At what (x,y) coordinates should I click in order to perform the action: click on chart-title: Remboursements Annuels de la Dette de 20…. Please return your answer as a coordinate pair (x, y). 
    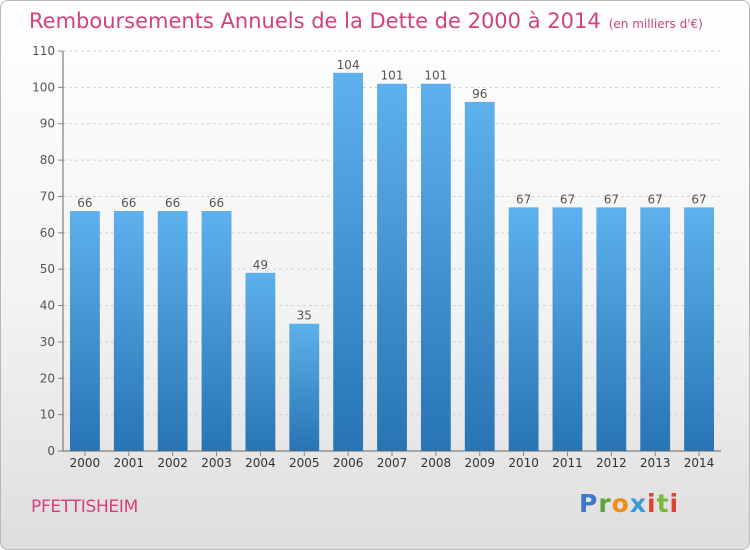
    Looking at the image, I should click on (366, 21).